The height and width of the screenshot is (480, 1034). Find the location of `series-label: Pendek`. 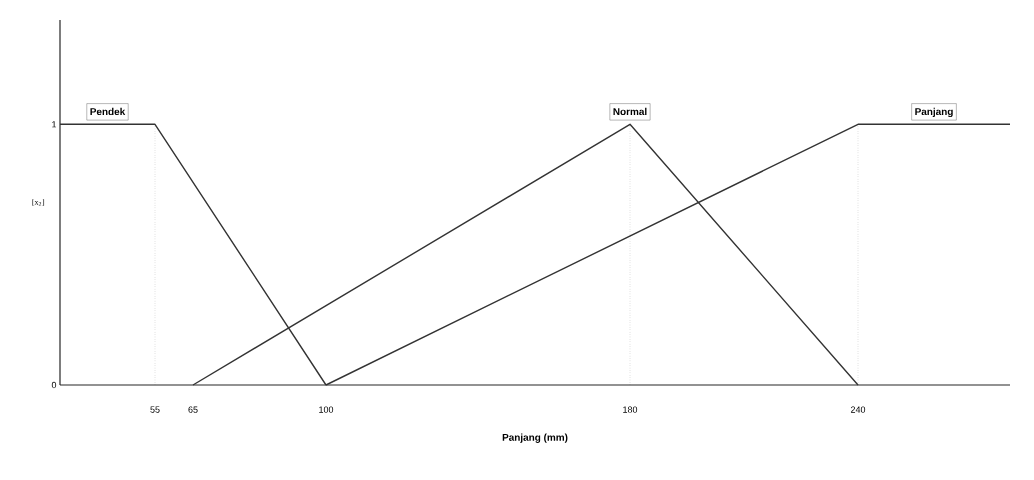

series-label: Pendek is located at coordinates (108, 111).